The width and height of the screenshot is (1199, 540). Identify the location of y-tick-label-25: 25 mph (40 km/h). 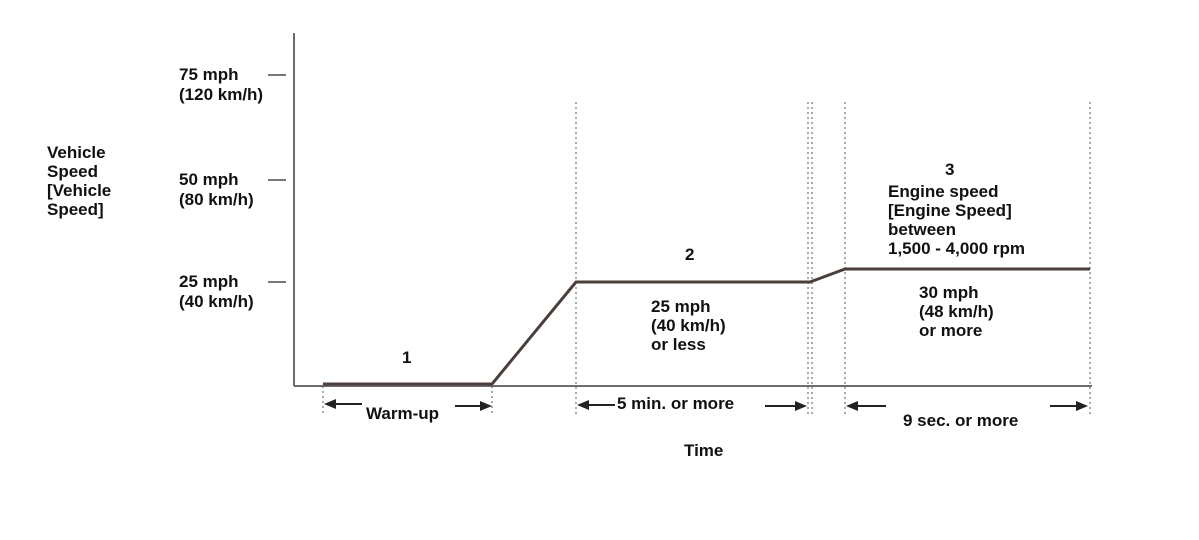
(216, 292).